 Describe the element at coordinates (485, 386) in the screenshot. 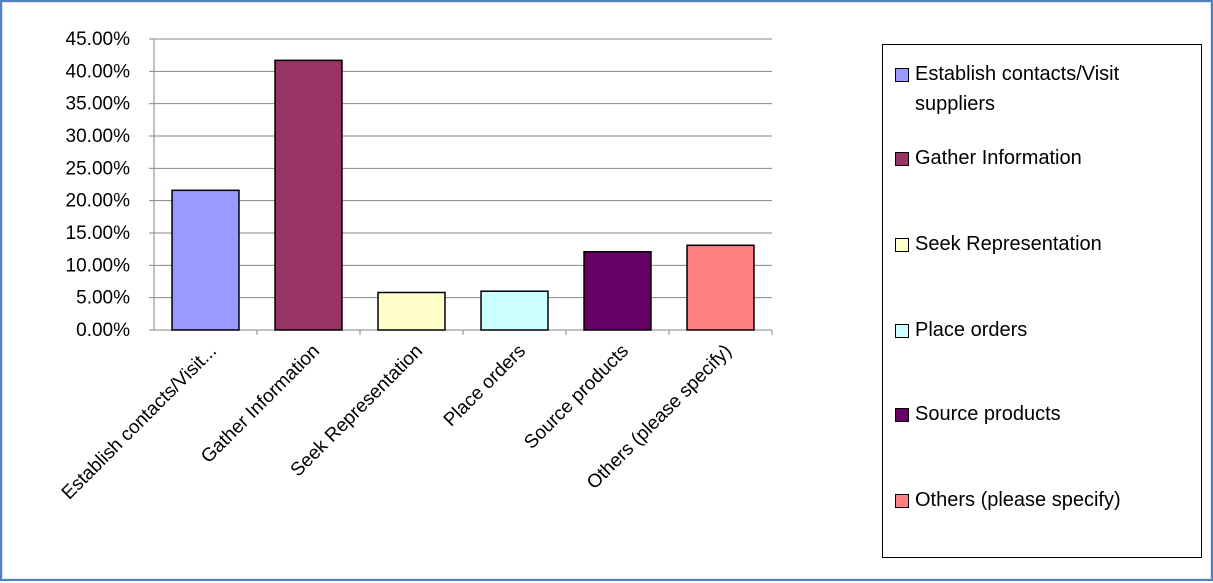

I see `x-category-label: Place orders` at that location.